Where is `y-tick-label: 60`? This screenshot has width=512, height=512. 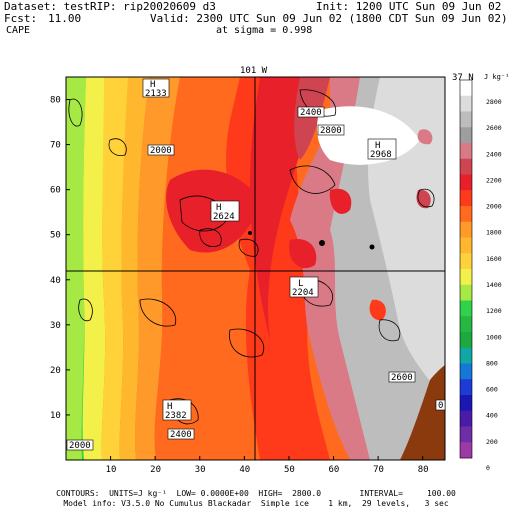 y-tick-label: 60 is located at coordinates (55, 191).